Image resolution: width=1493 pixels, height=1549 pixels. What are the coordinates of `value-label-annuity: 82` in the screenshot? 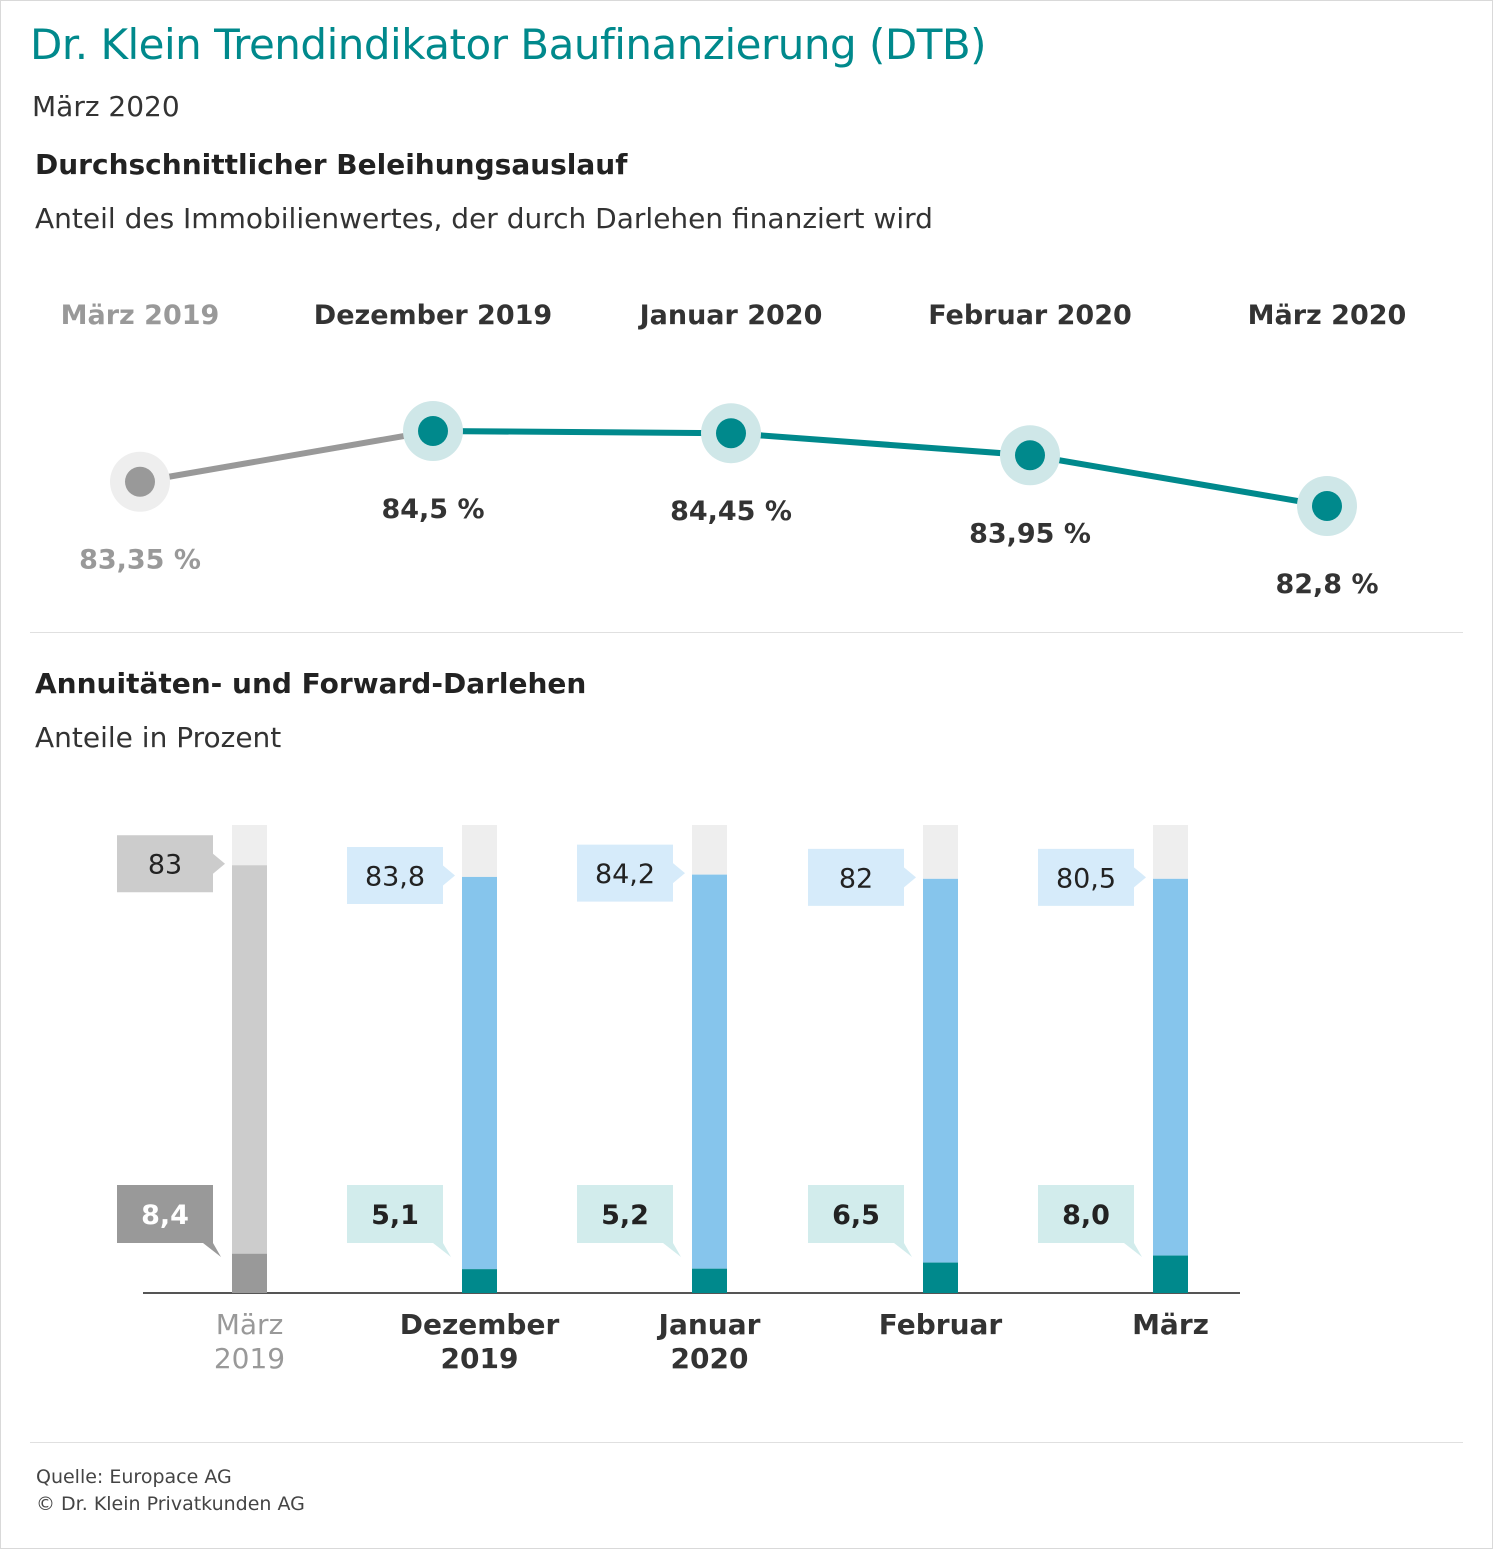 It's located at (856, 878).